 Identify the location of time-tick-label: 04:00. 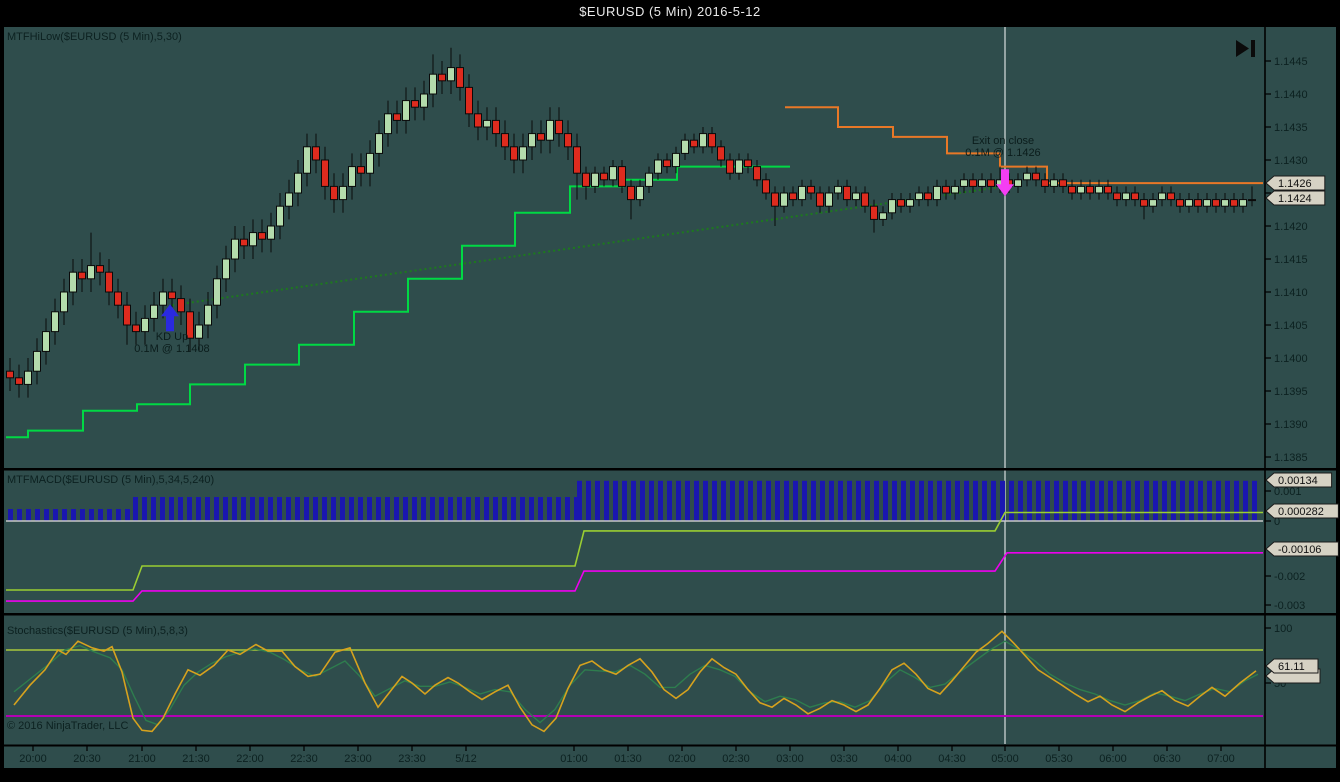
(898, 759).